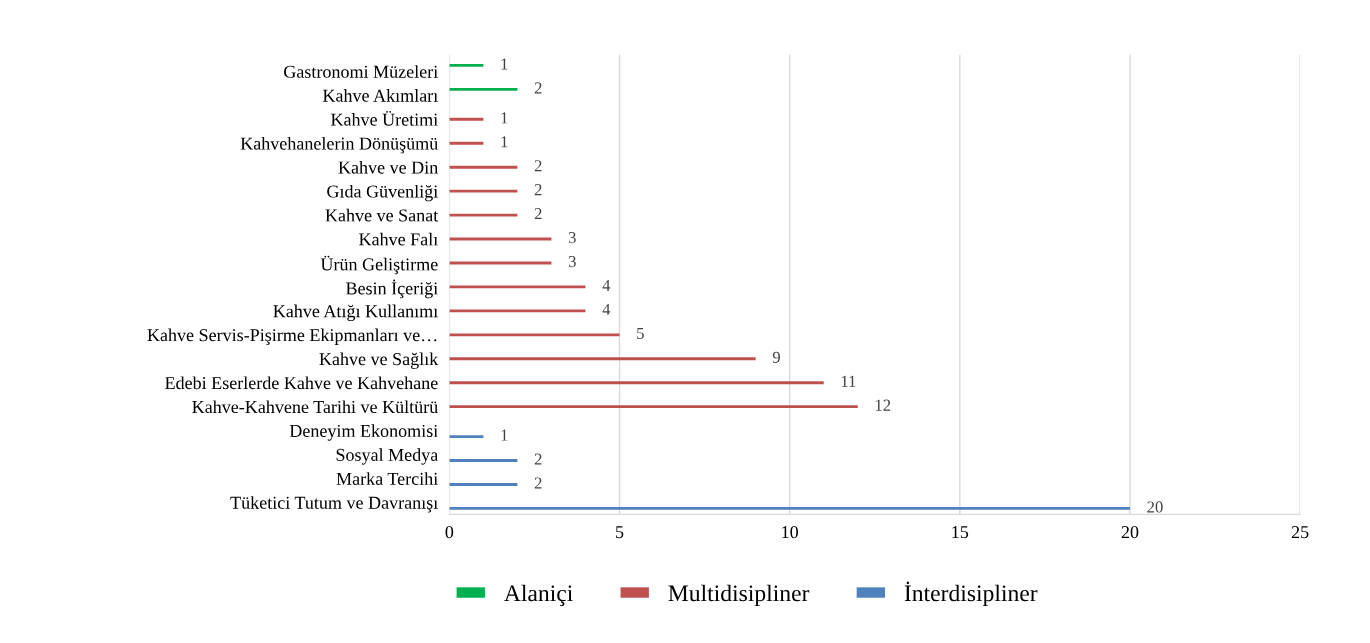 This screenshot has width=1370, height=643. I want to click on y-tick-label: Besin İçeriği, so click(392, 289).